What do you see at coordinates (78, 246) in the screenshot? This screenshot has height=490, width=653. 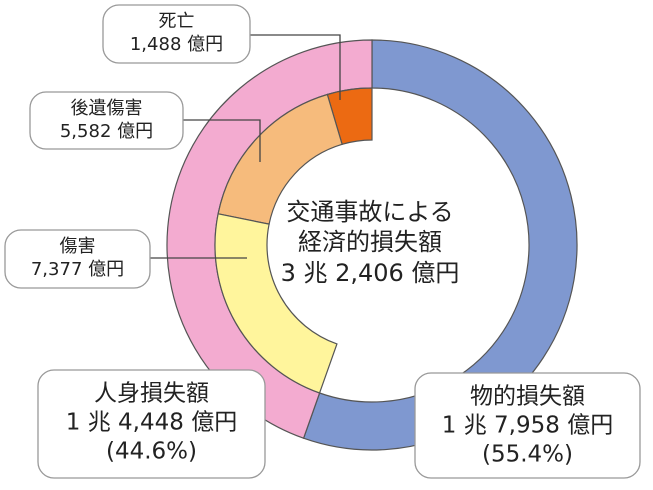 I see `category-label: 傷害` at bounding box center [78, 246].